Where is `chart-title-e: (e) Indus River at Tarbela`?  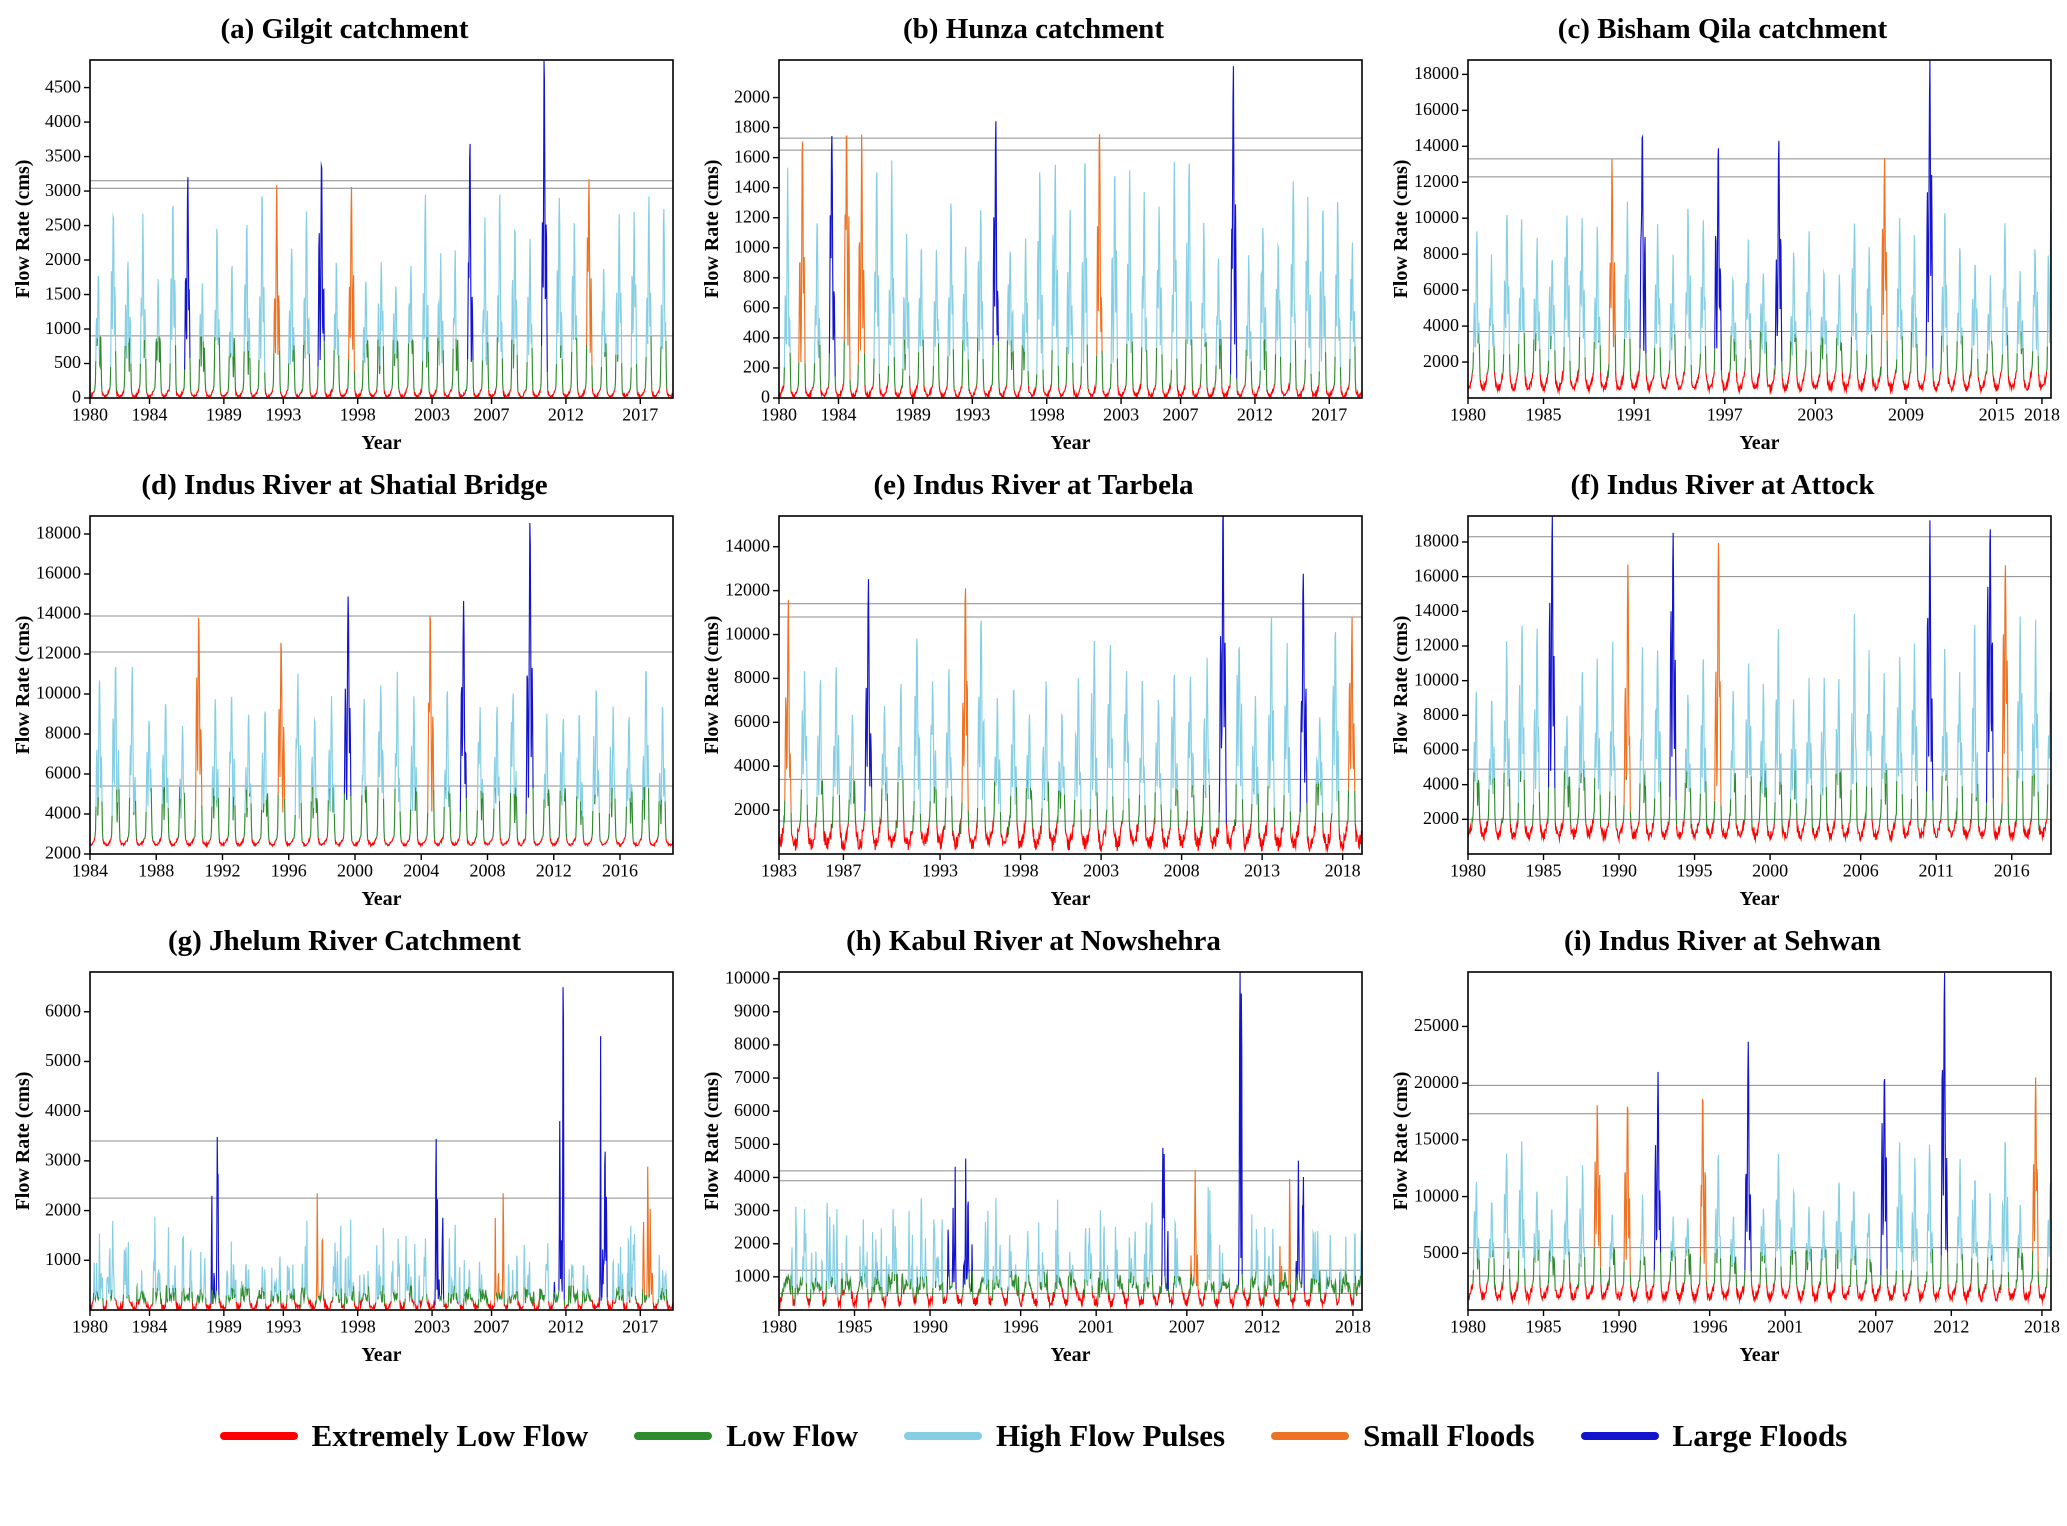 chart-title-e: (e) Indus River at Tarbela is located at coordinates (1033, 485).